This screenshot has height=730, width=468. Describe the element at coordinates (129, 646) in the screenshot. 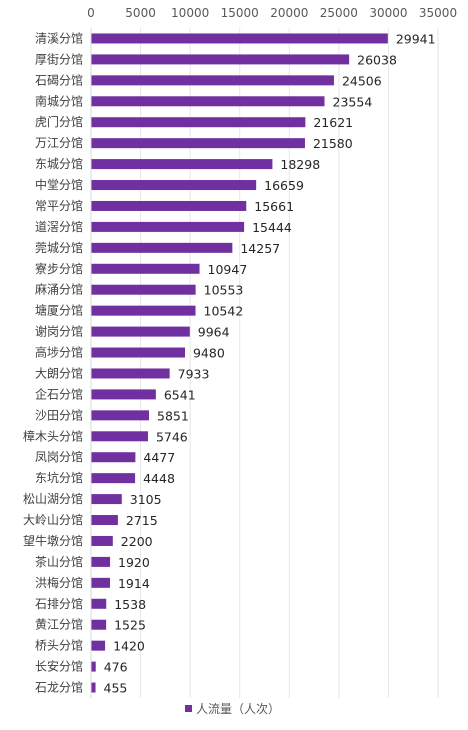

I see `value-label: 1420` at that location.